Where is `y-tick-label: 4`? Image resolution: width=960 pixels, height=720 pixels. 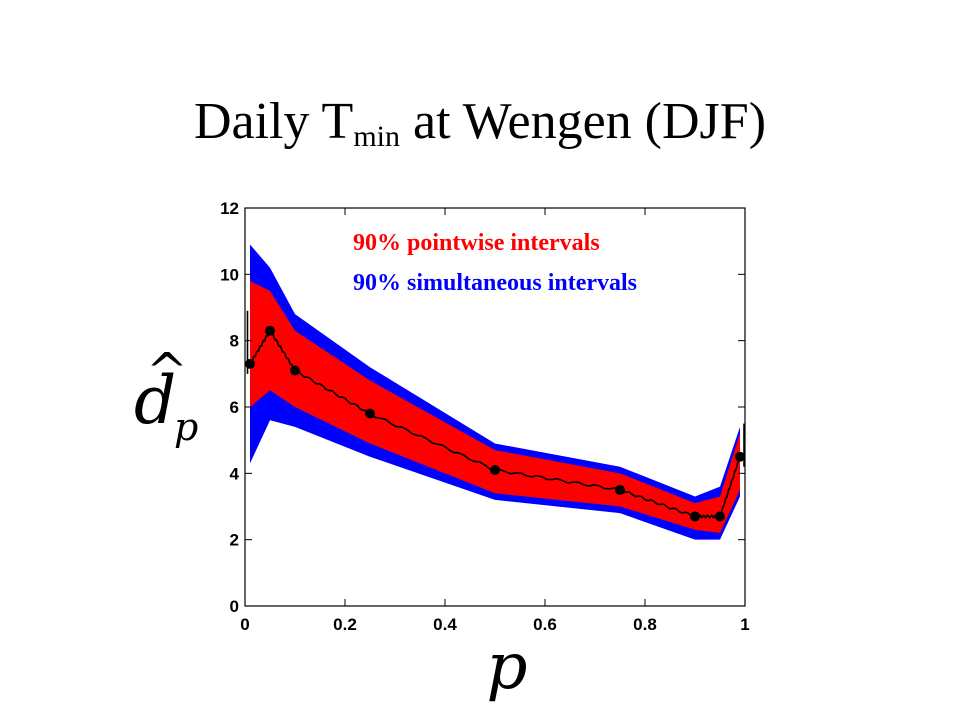 y-tick-label: 4 is located at coordinates (235, 473).